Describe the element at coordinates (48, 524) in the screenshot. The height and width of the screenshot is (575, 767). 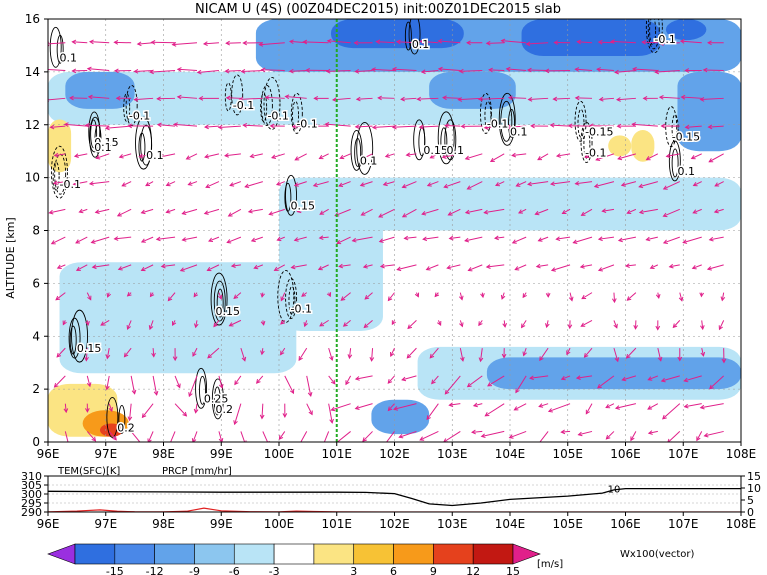
I see `sub-x-tick-label: 96E` at that location.